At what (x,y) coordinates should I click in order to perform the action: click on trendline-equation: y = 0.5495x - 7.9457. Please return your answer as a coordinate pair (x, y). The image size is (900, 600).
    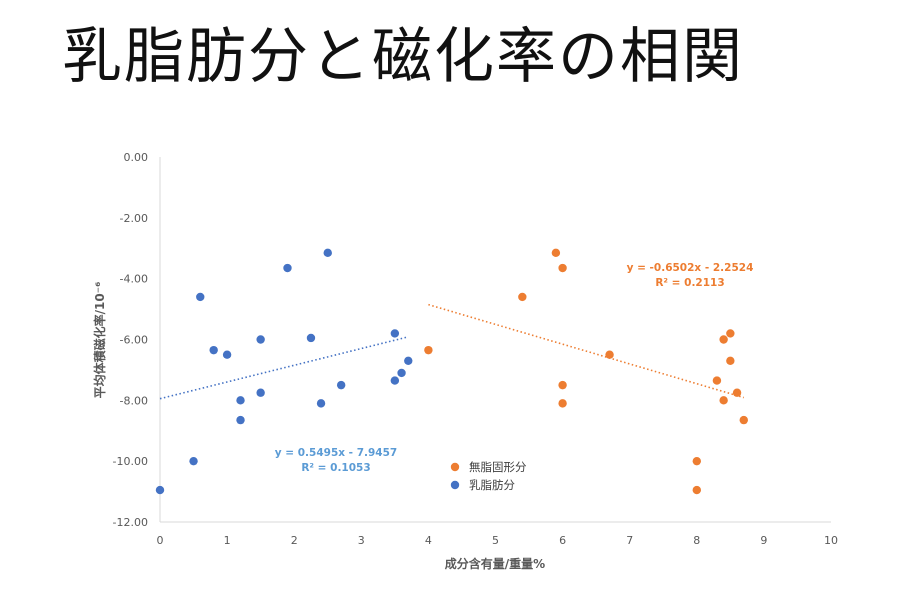
    Looking at the image, I should click on (336, 453).